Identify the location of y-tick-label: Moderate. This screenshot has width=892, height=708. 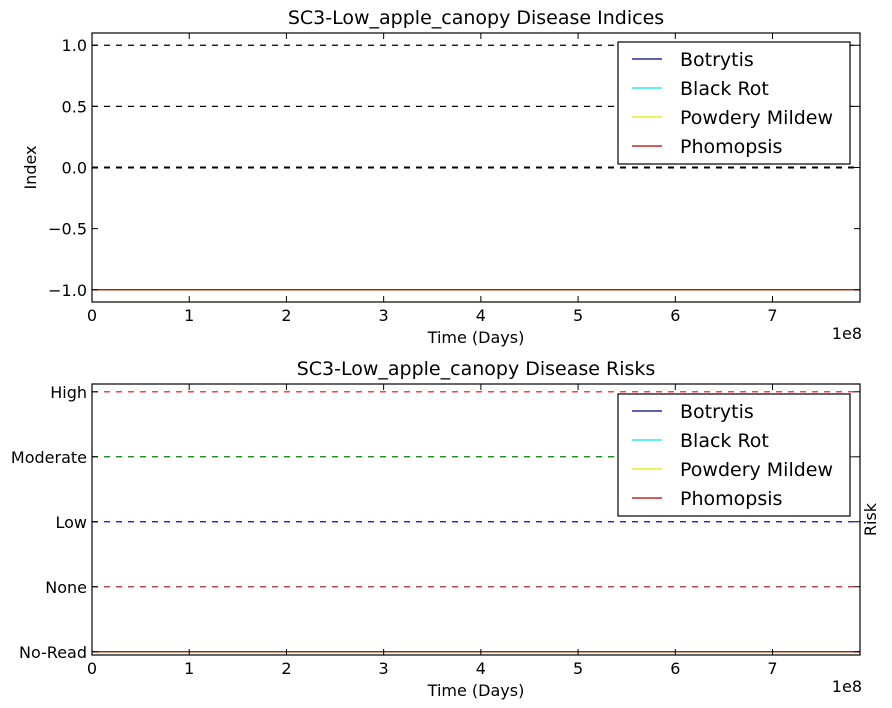
(49, 457).